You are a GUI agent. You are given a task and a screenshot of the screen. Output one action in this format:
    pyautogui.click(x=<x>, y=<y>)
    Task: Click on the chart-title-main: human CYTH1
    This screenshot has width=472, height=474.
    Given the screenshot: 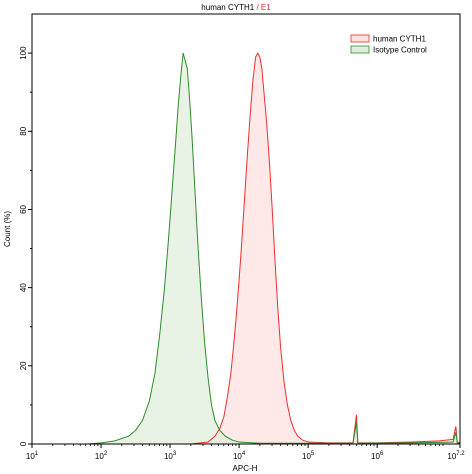 What is the action you would take?
    pyautogui.click(x=227, y=7)
    